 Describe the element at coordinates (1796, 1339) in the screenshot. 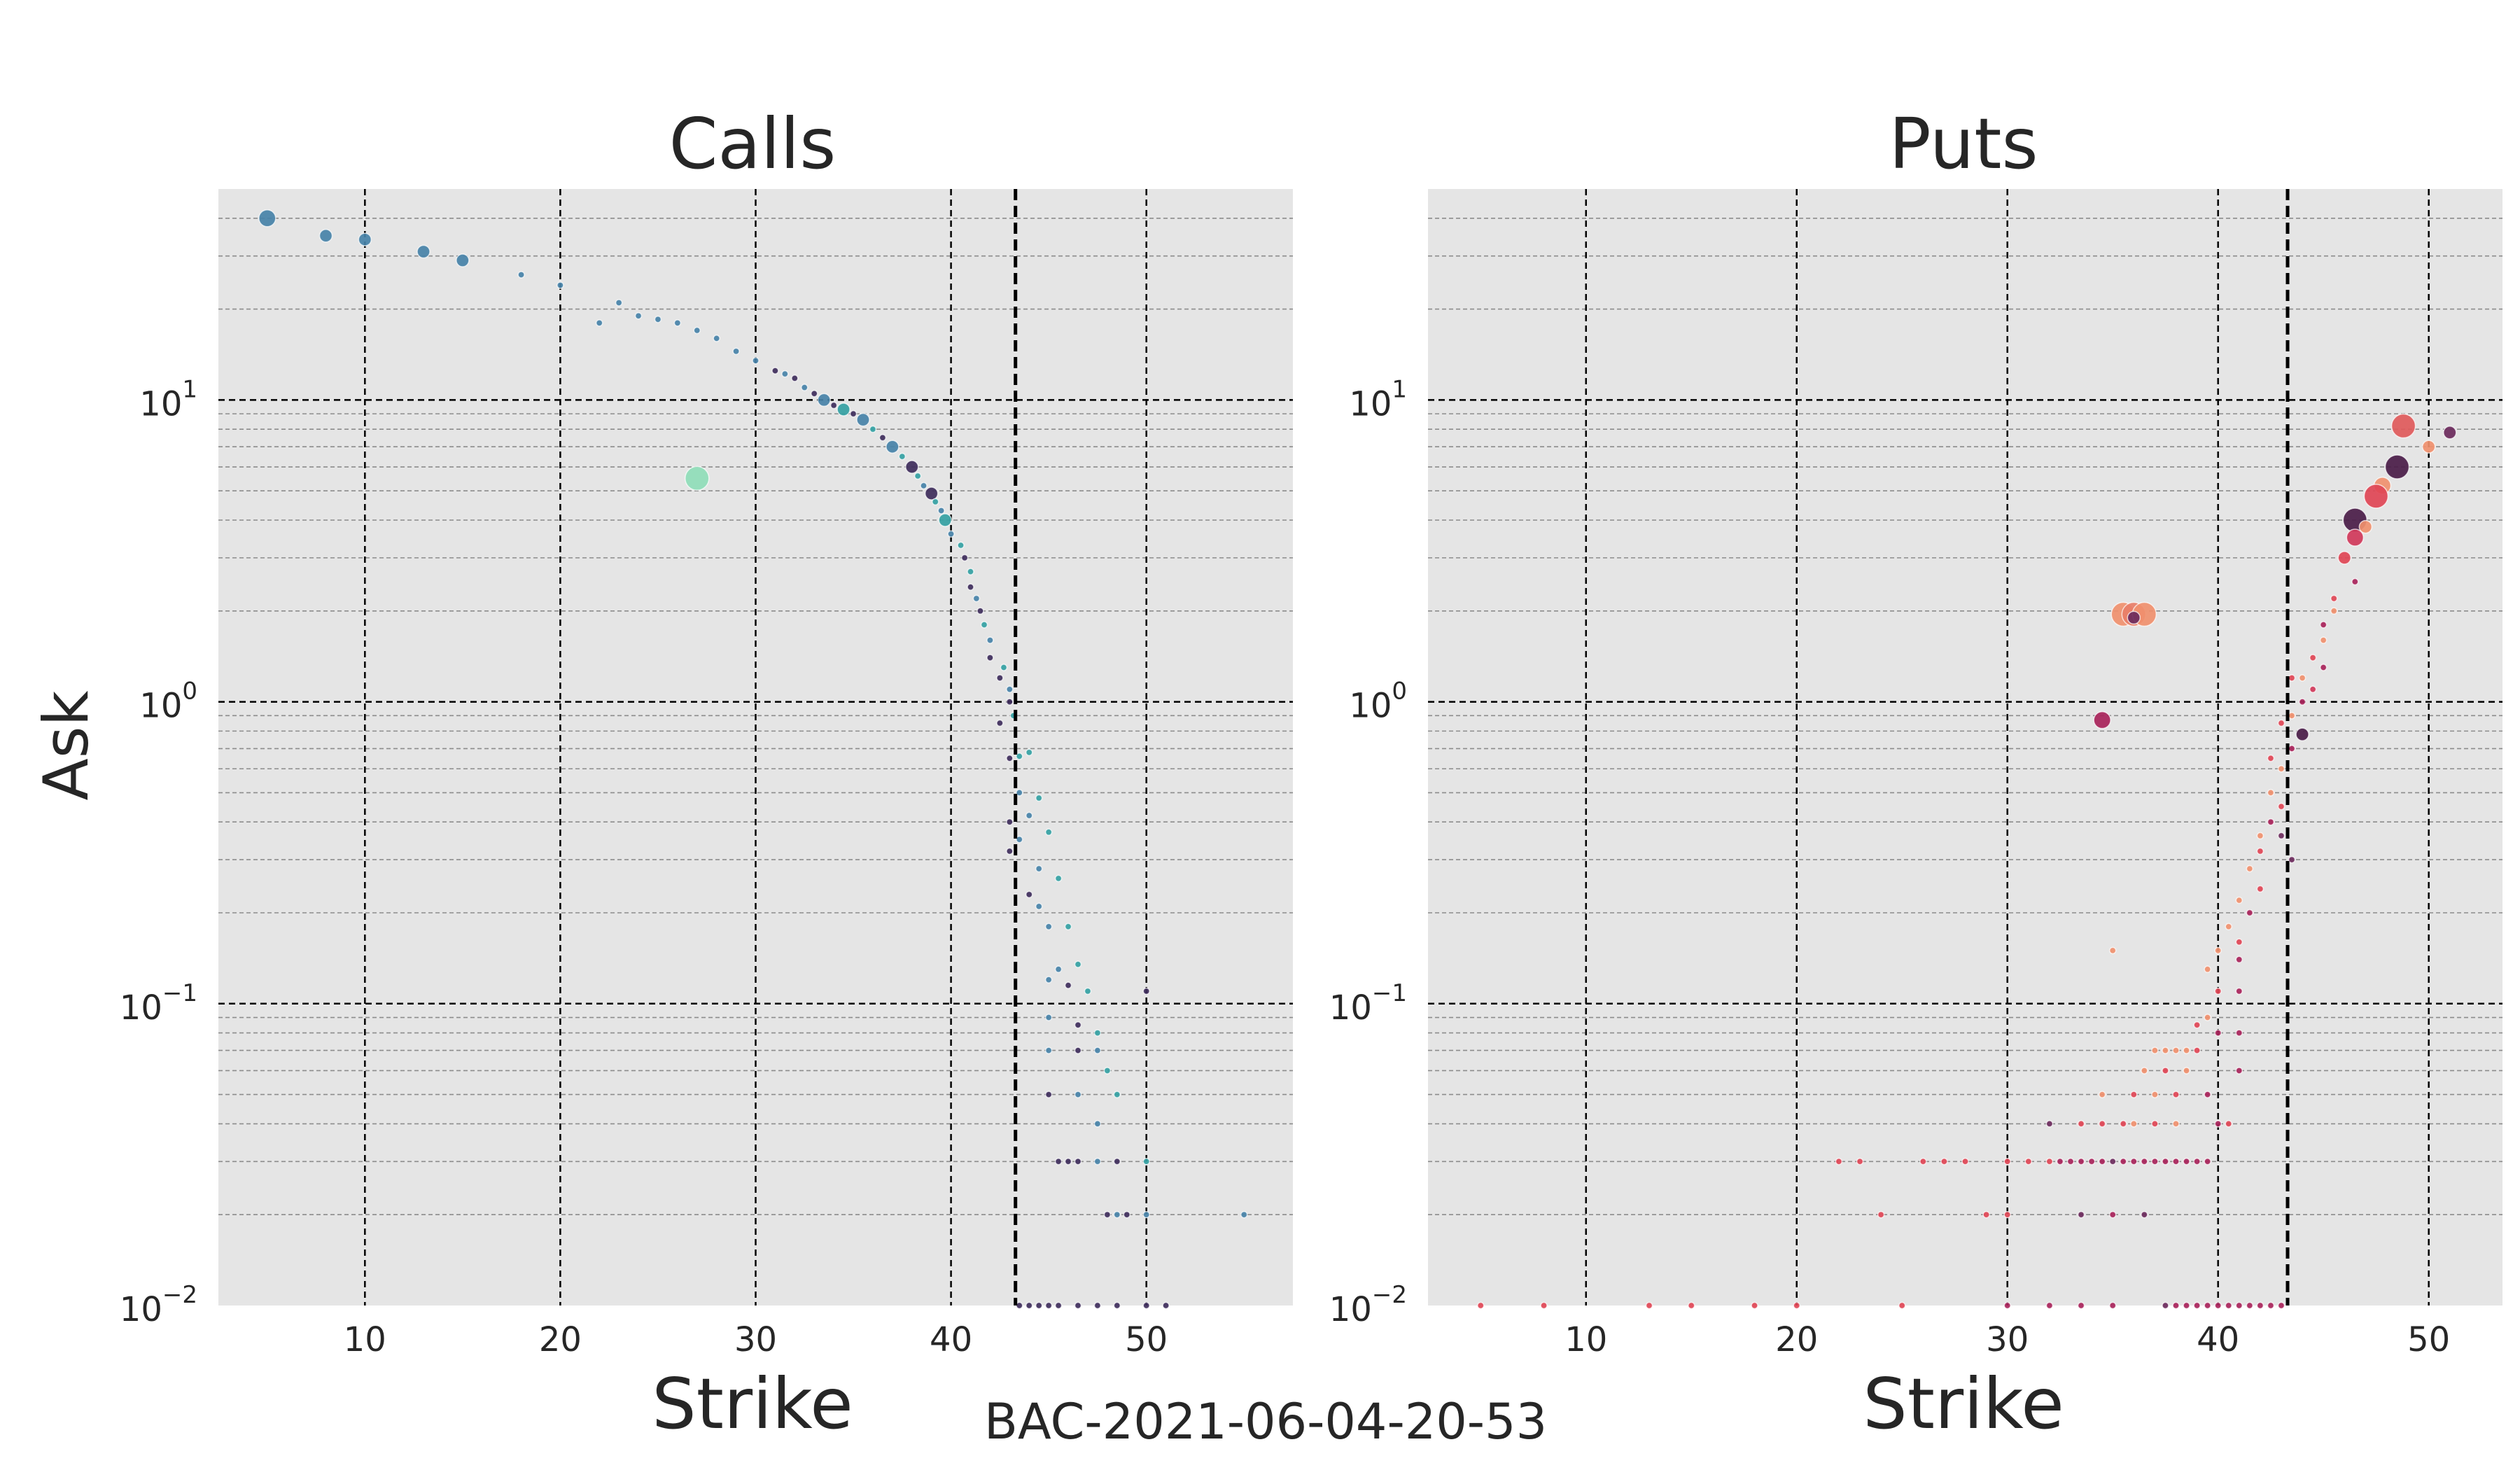

I see `puts-x-tick-label: 20` at that location.